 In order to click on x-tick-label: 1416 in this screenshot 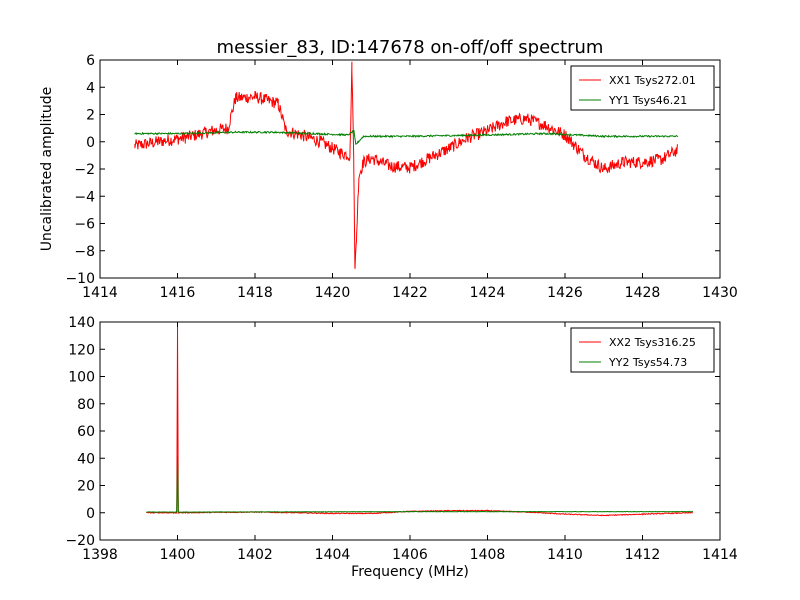, I will do `click(178, 293)`.